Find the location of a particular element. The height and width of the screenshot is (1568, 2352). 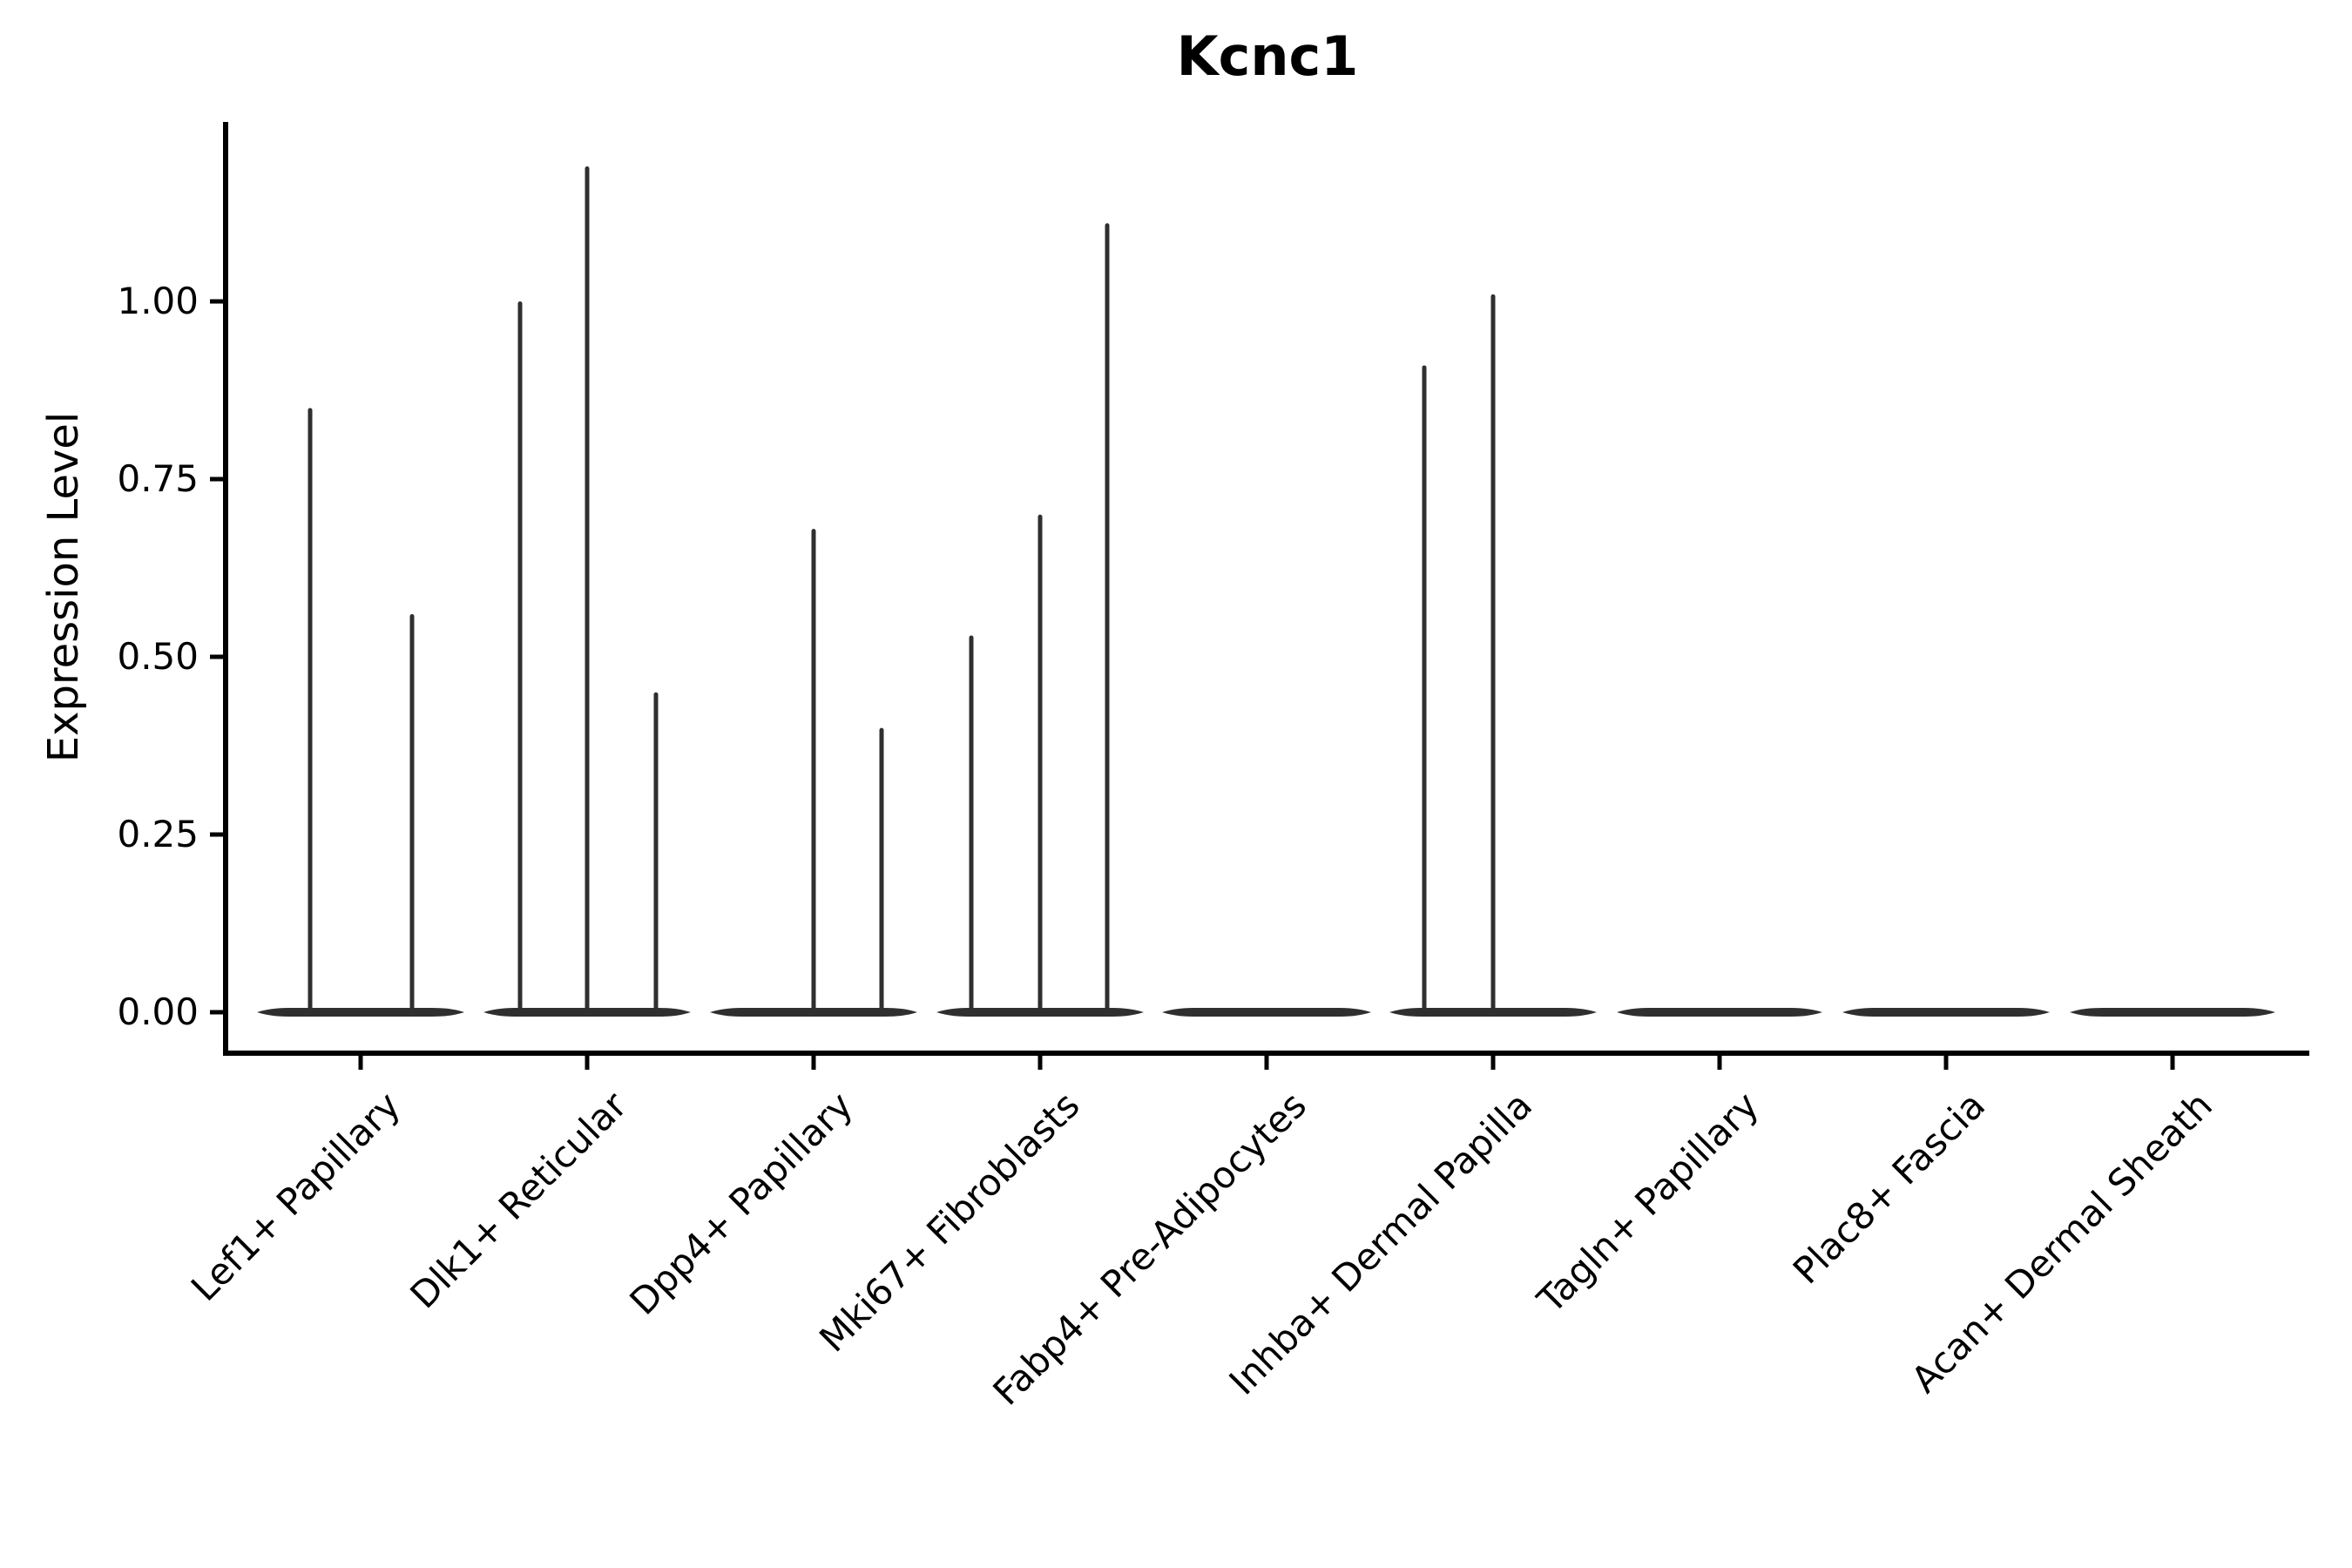

y-tick-label: 1.00 is located at coordinates (158, 301).